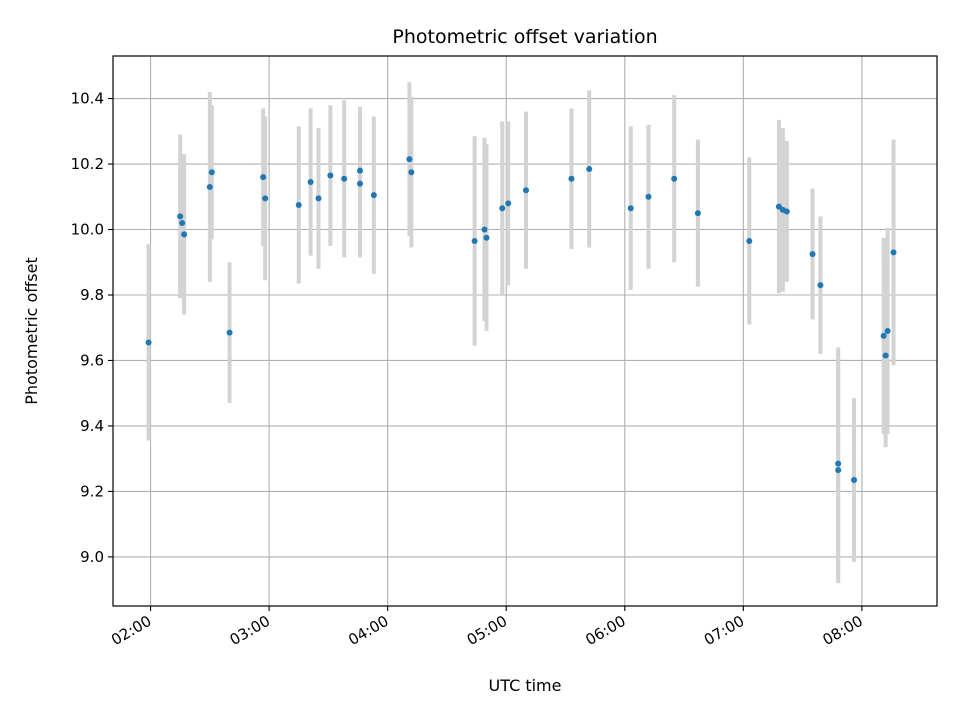 This screenshot has height=720, width=960. I want to click on x-axis-ticks: 02:00 03:00 04:00 05:00 06:00 07:00 08:00, so click(487, 627).